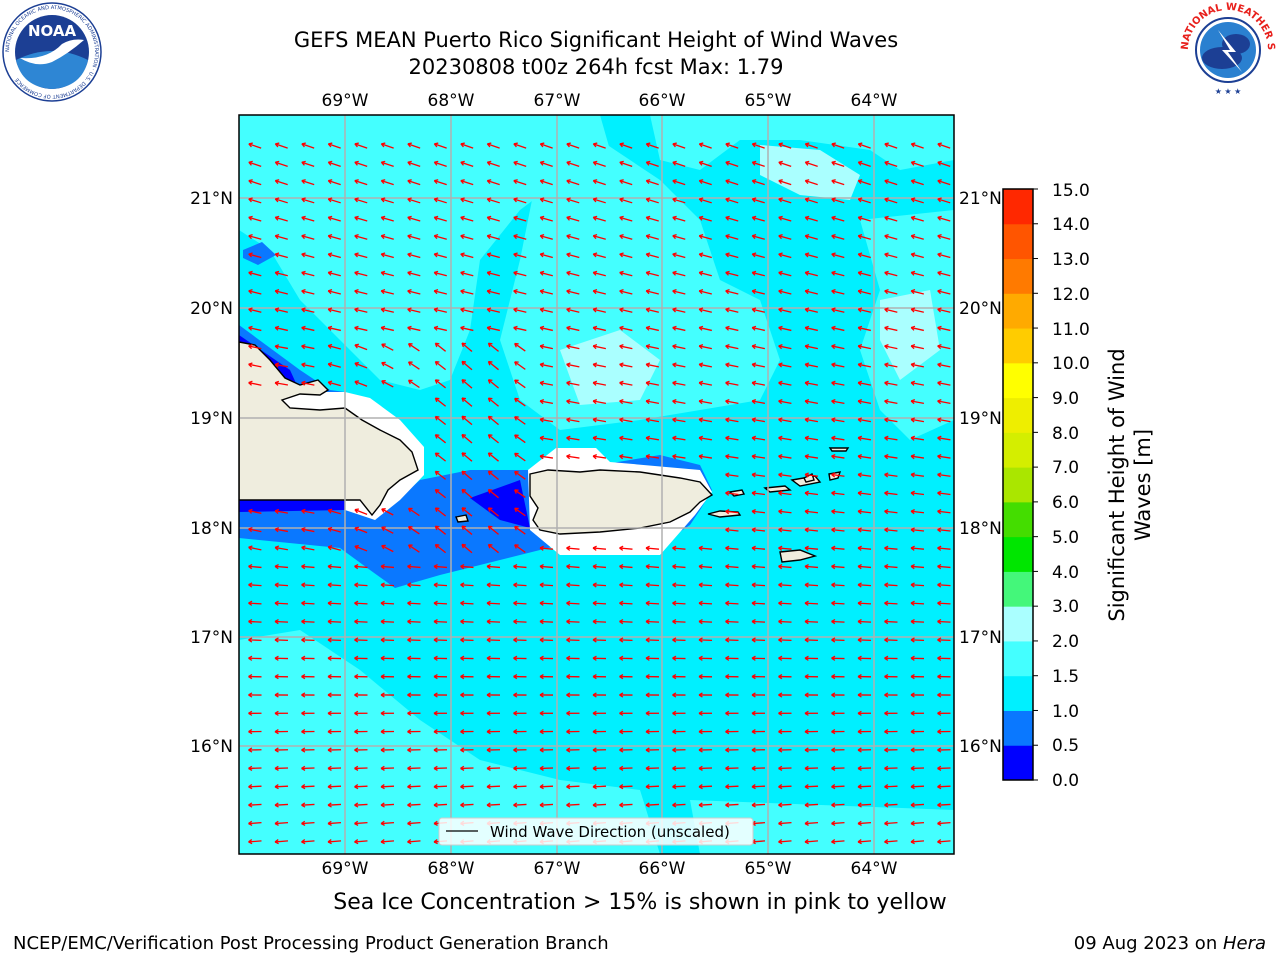 The width and height of the screenshot is (1280, 960). Describe the element at coordinates (1227, 49) in the screenshot. I see `nws-logo: NATIONAL WEATHER SERVICE ★ ★ ★` at that location.